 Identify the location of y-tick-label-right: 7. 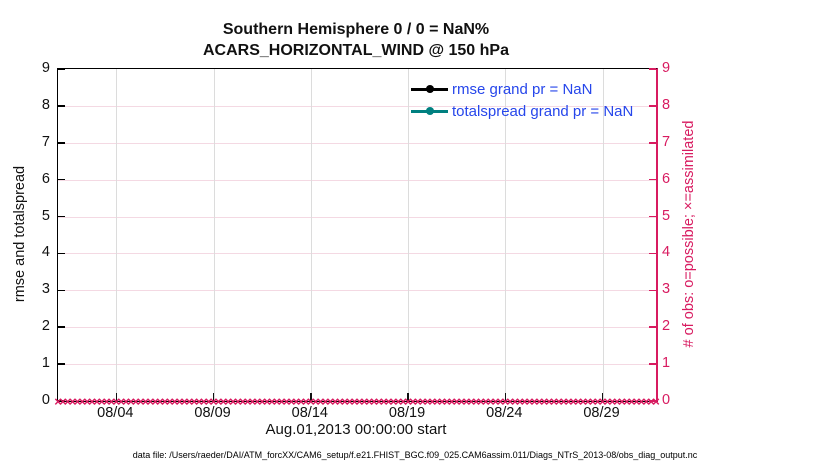
(666, 141).